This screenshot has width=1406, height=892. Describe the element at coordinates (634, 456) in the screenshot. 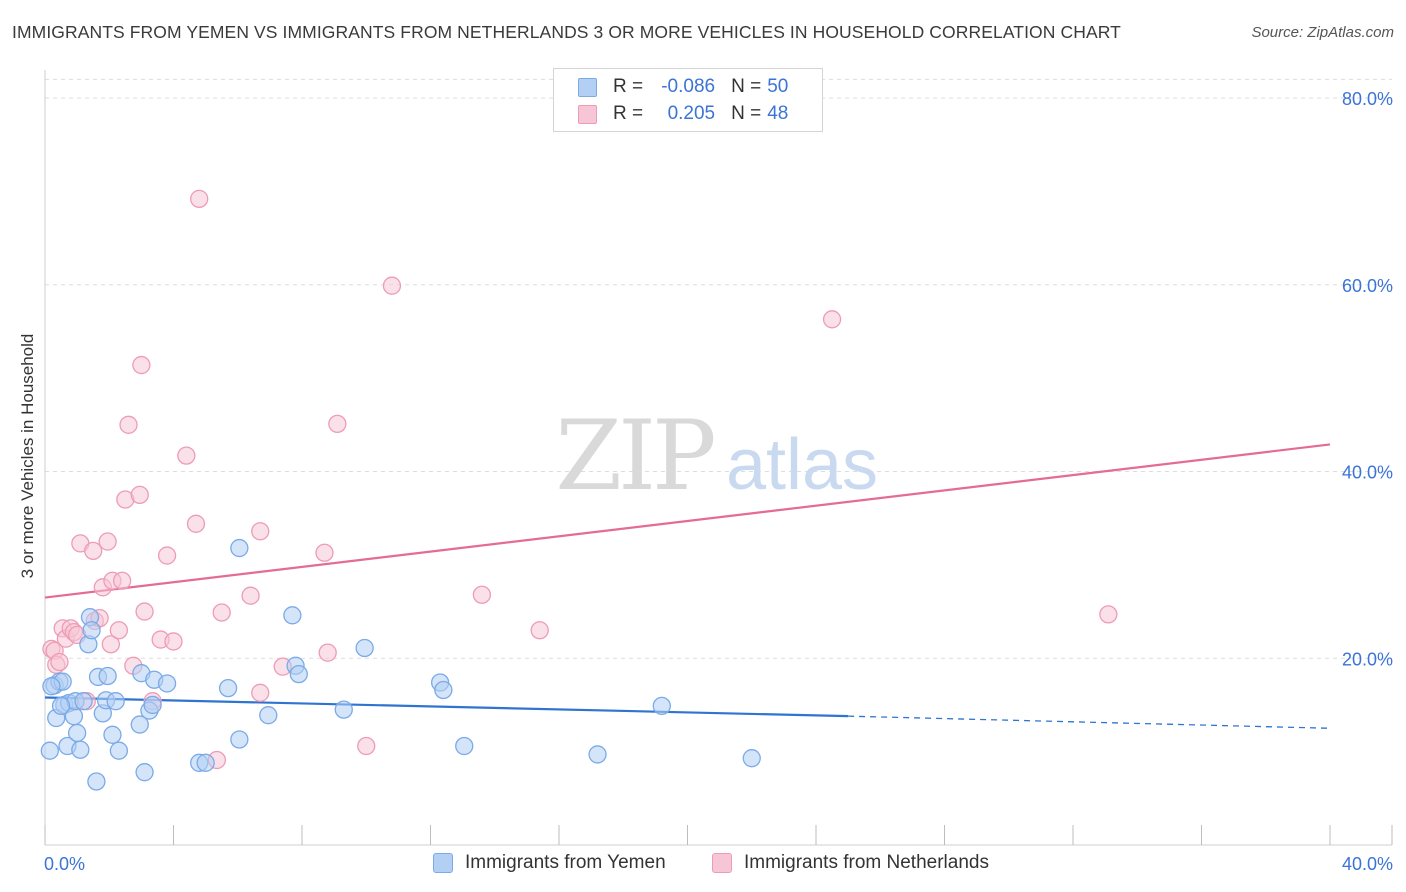

I see `watermark-zip: ZIP` at that location.